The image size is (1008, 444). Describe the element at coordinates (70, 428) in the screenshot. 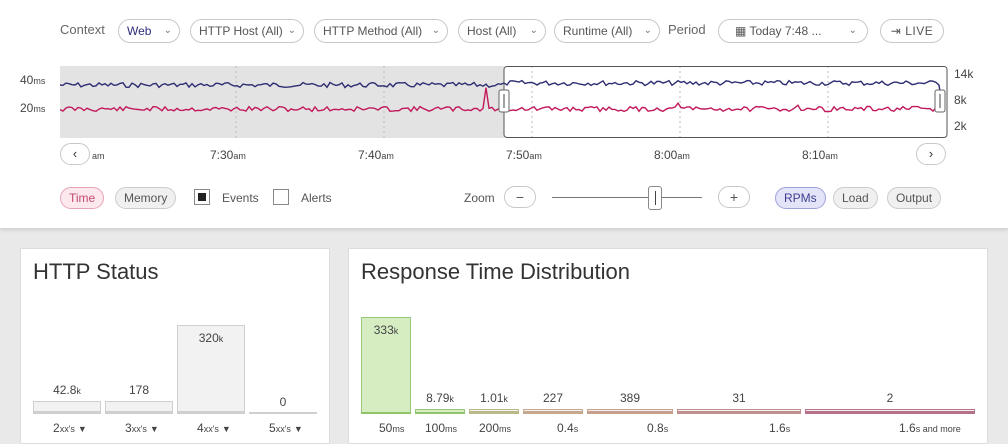

I see `category-label: 2xx's ▼` at that location.